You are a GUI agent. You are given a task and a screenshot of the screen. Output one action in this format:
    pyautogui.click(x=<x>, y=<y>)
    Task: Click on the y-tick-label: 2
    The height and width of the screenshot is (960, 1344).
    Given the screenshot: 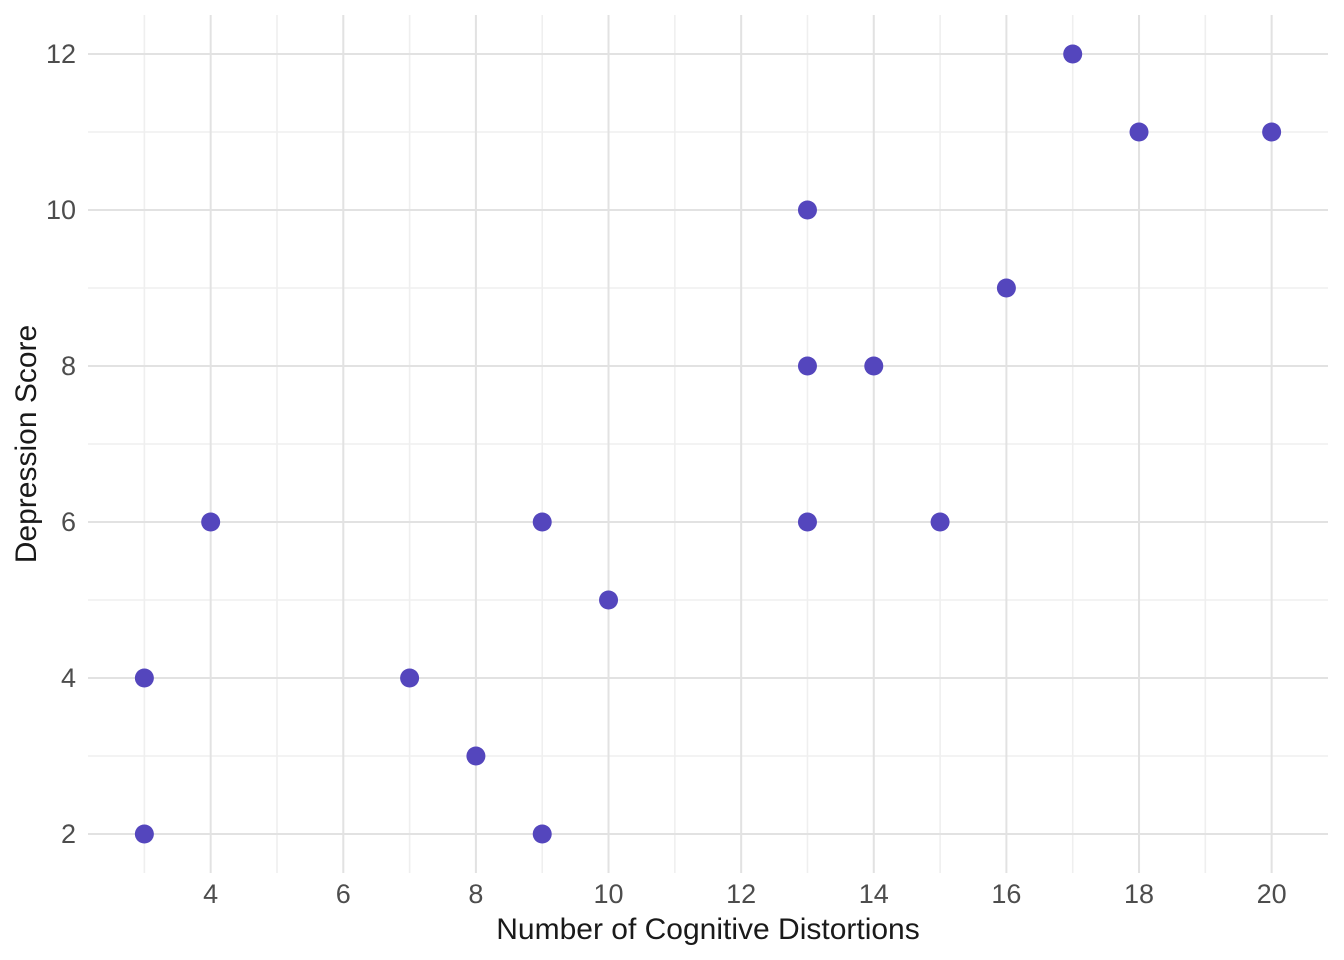 What is the action you would take?
    pyautogui.click(x=68, y=834)
    